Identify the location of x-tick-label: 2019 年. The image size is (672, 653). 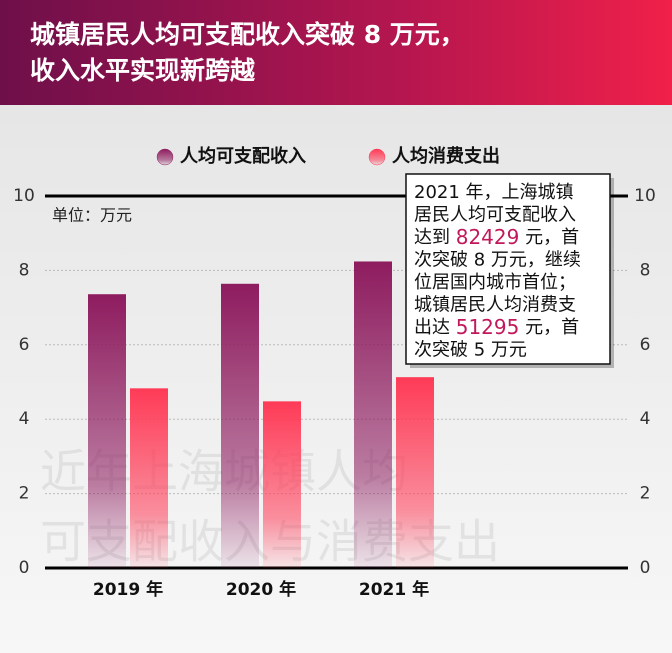
(128, 589).